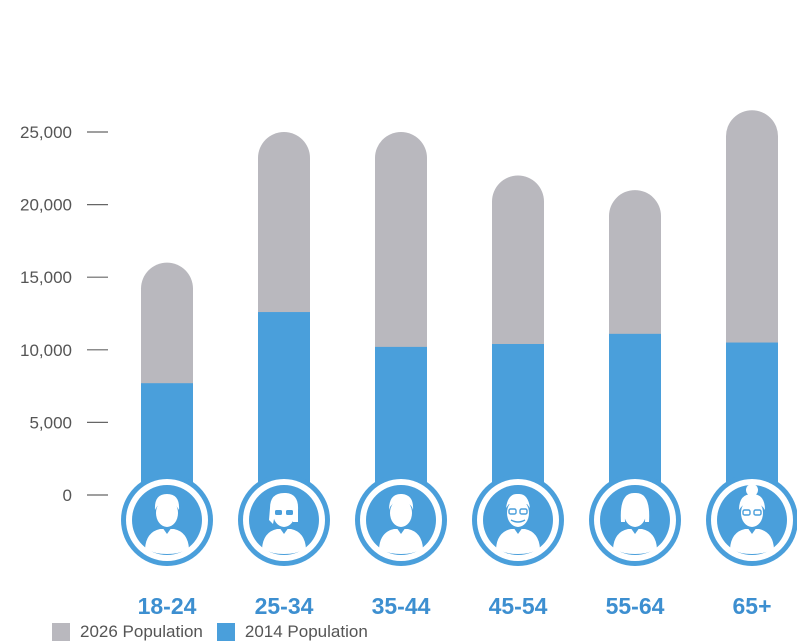  Describe the element at coordinates (459, 520) in the screenshot. I see `category-icons` at that location.